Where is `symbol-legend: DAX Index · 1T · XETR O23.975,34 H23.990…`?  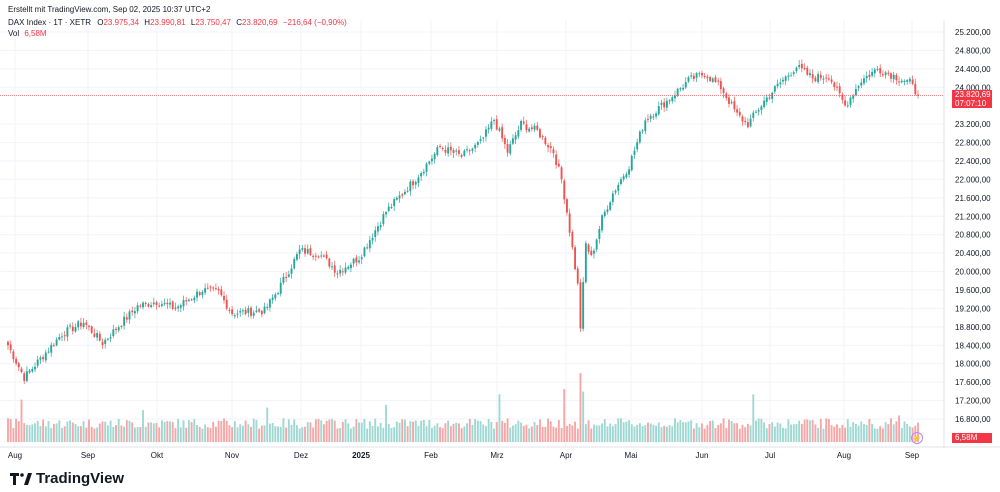
symbol-legend: DAX Index · 1T · XETR O23.975,34 H23.990… is located at coordinates (177, 22).